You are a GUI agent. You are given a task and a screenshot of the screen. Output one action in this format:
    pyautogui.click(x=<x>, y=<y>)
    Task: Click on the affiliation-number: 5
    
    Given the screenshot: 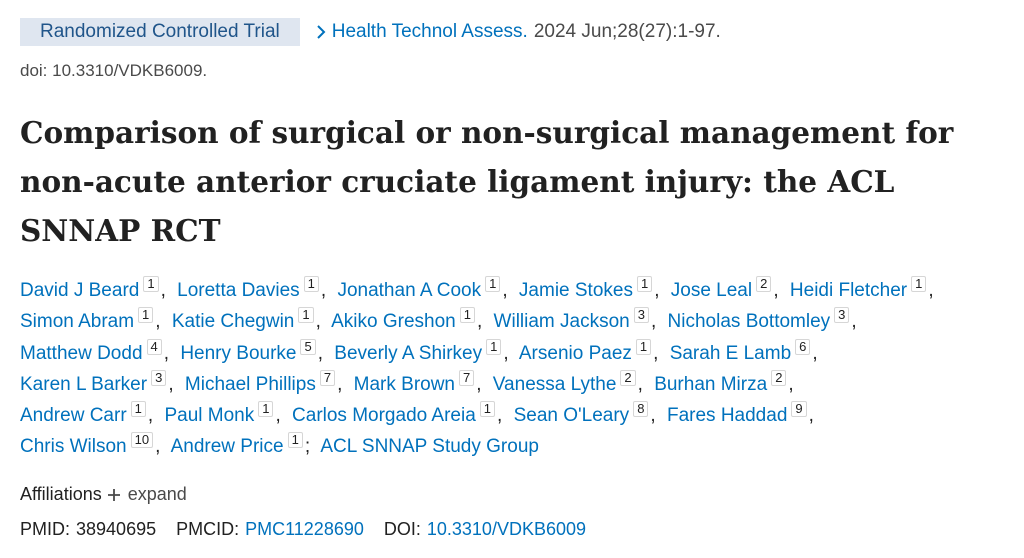 What is the action you would take?
    pyautogui.click(x=308, y=346)
    